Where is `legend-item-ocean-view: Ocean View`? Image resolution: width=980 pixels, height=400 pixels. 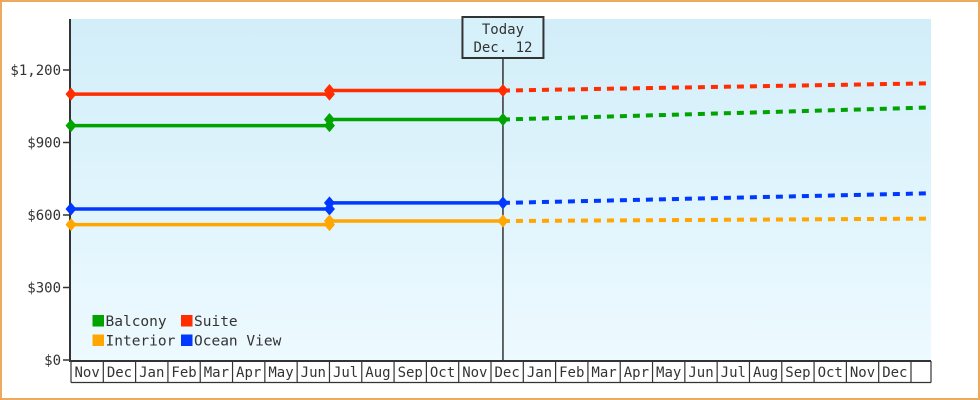
legend-item-ocean-view: Ocean View is located at coordinates (231, 342).